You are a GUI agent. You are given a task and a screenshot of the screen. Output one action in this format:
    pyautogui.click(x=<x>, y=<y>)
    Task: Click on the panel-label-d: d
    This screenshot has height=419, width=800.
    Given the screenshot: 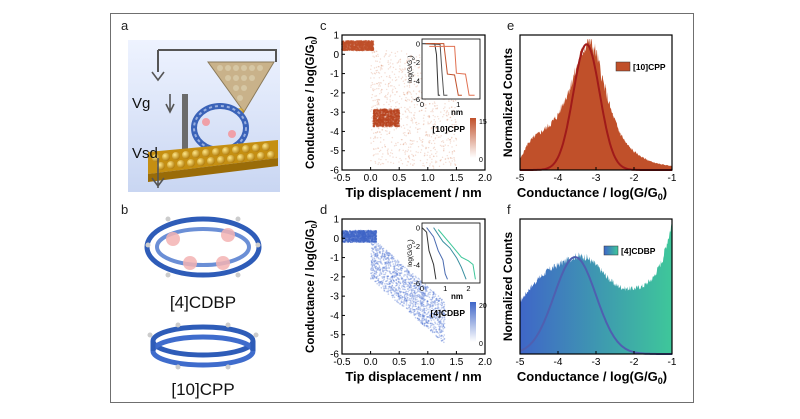 What is the action you would take?
    pyautogui.click(x=324, y=209)
    